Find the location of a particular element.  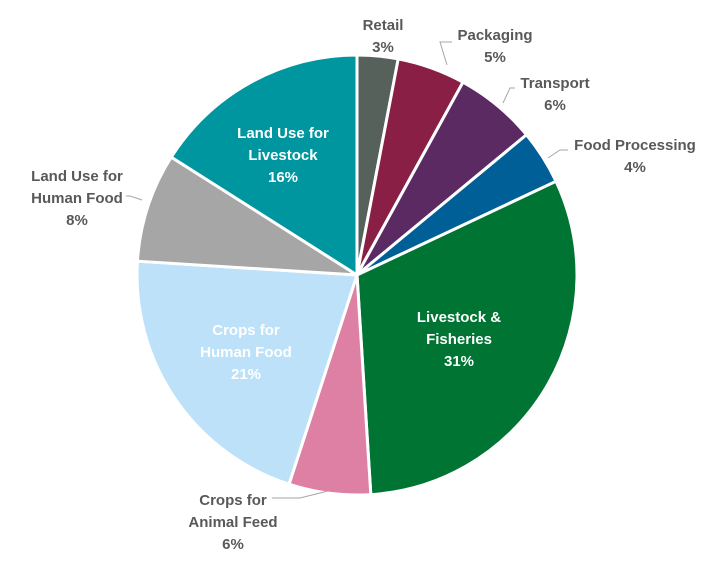

slice-label-crops-for-animal-feed: Crops for Animal Feed 6% is located at coordinates (232, 522).